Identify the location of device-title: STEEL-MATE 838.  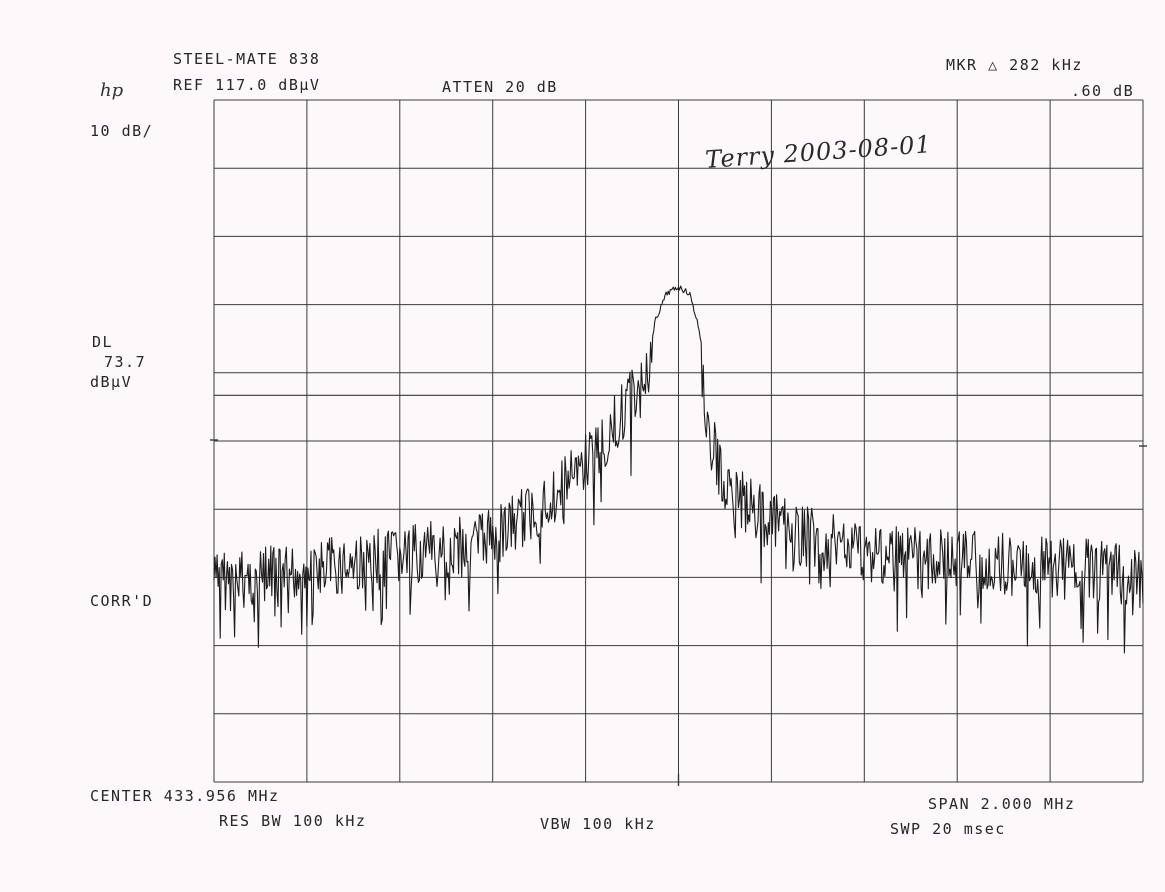
(247, 59).